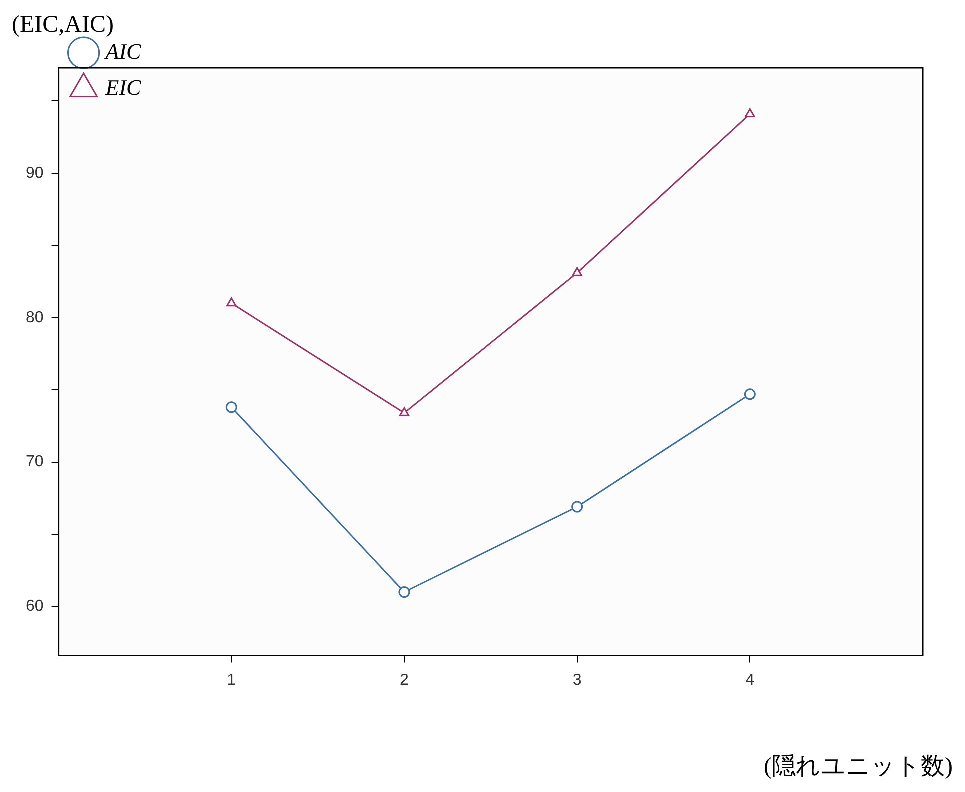 Image resolution: width=965 pixels, height=792 pixels. I want to click on y-tick-label: 80, so click(35, 317).